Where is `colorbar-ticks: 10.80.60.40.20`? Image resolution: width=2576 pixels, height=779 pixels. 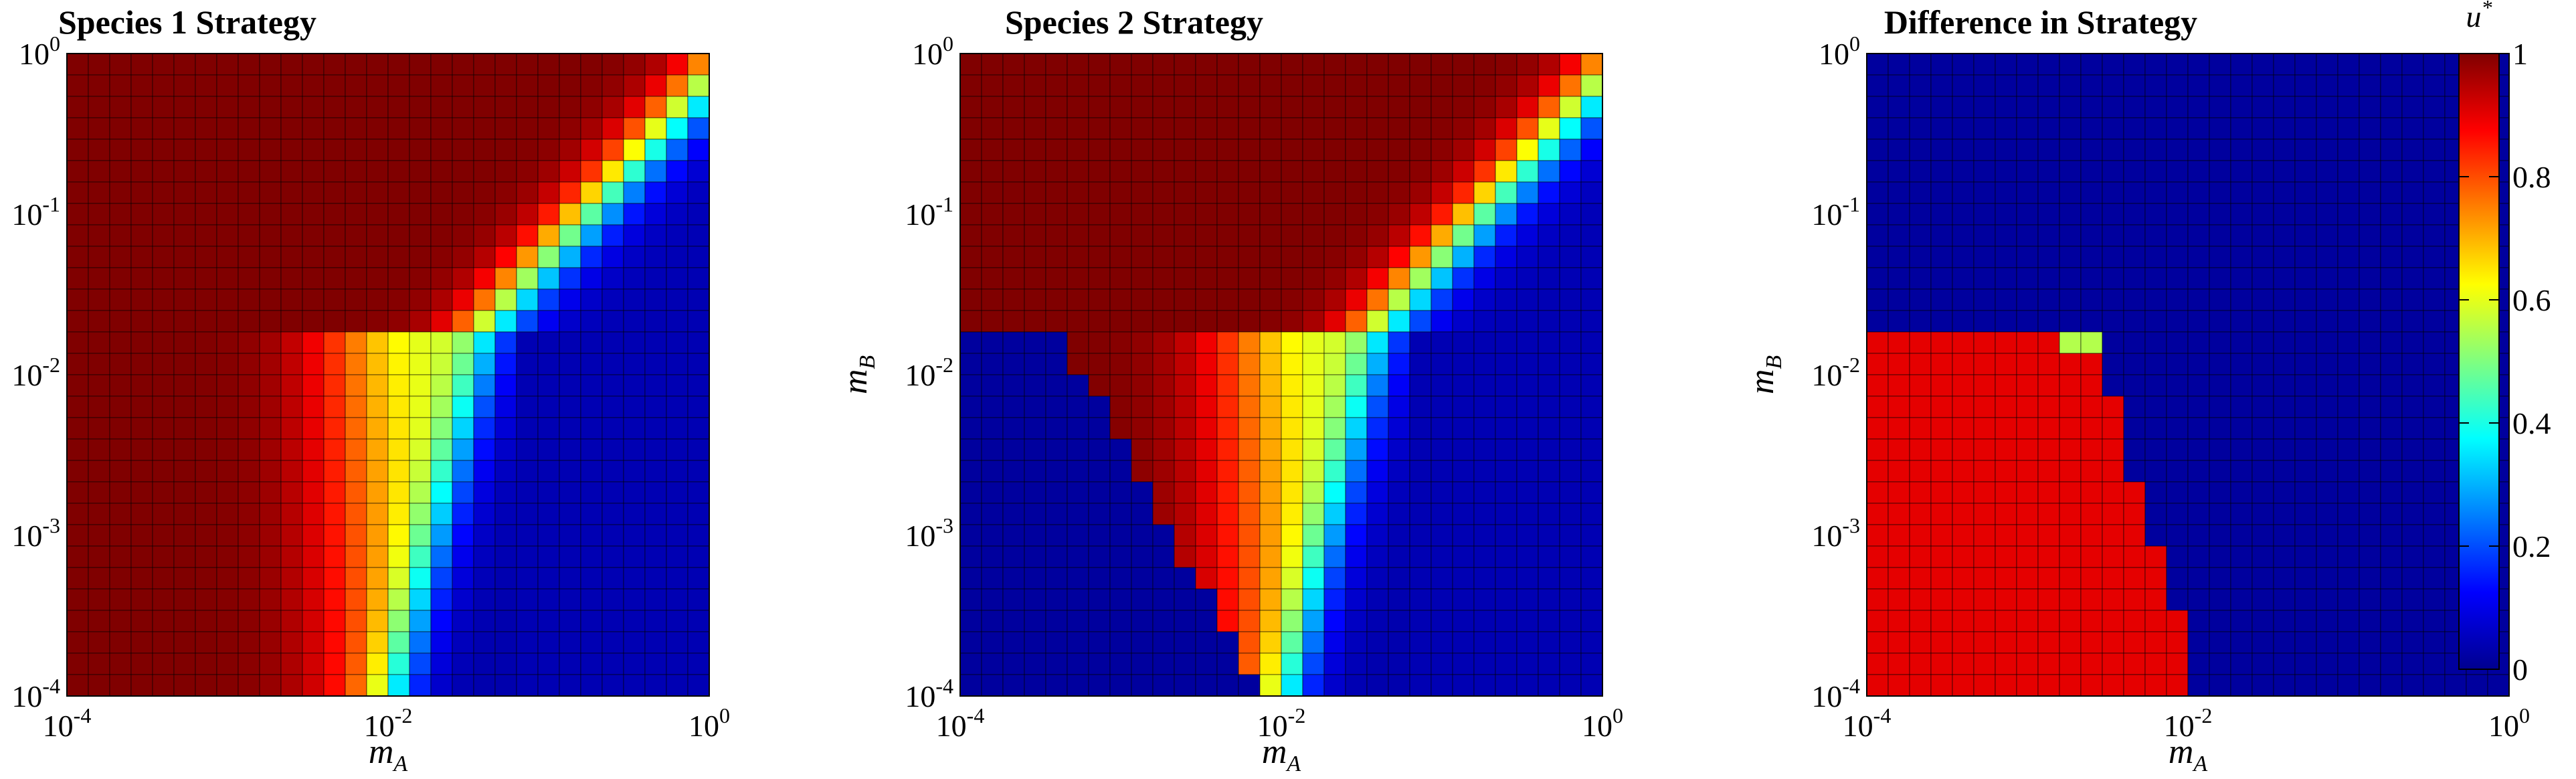
colorbar-ticks: 10.80.60.40.20 is located at coordinates (2505, 362).